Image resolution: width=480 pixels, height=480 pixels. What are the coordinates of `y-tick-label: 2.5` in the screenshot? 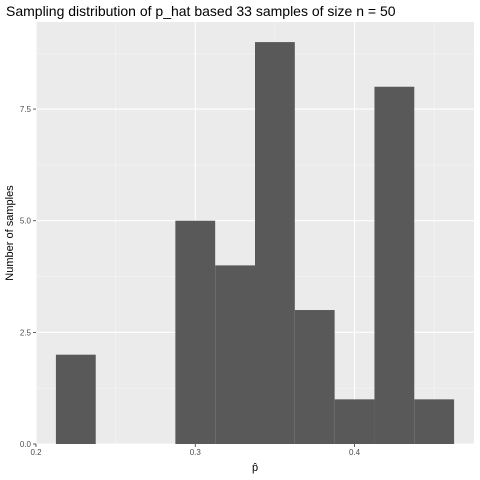 It's located at (26, 332).